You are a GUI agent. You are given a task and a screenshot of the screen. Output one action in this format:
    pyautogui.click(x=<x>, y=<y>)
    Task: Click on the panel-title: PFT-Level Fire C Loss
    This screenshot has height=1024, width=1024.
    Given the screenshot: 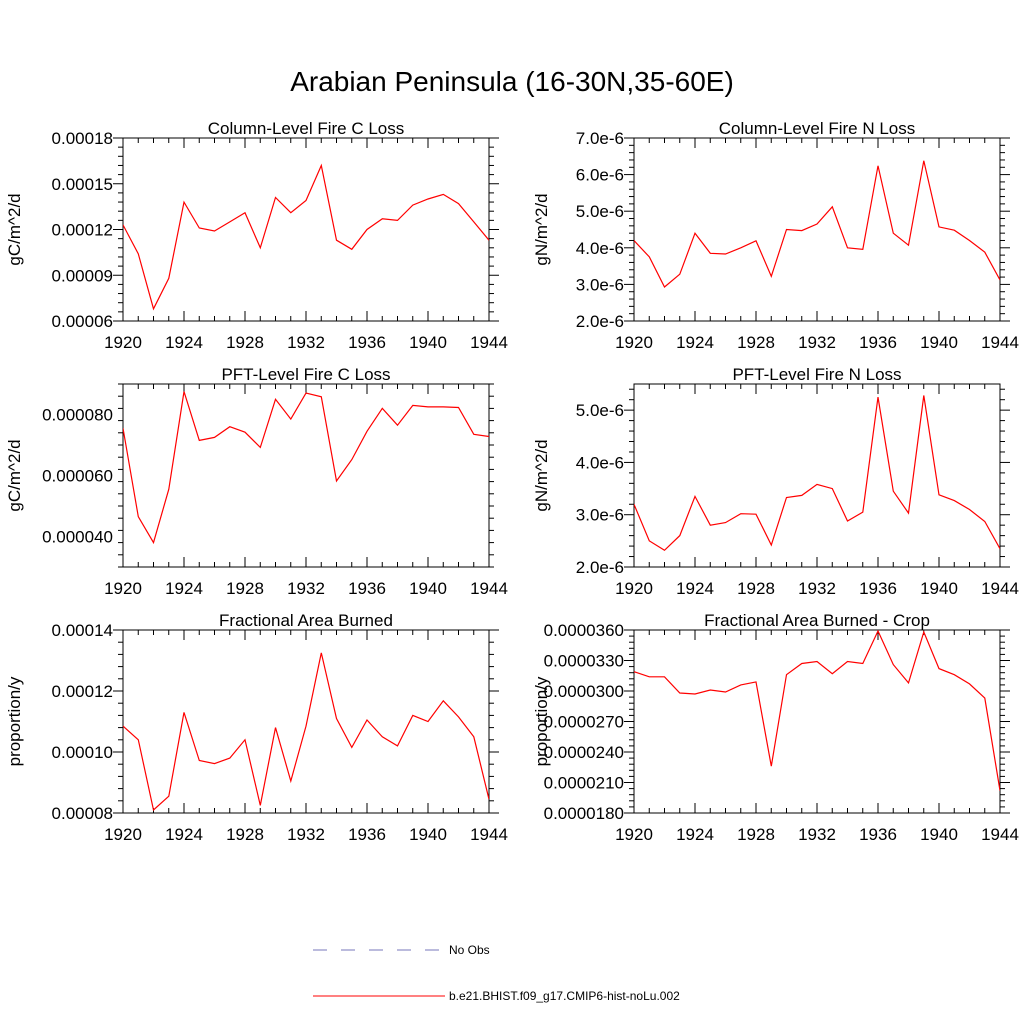 What is the action you would take?
    pyautogui.click(x=305, y=374)
    